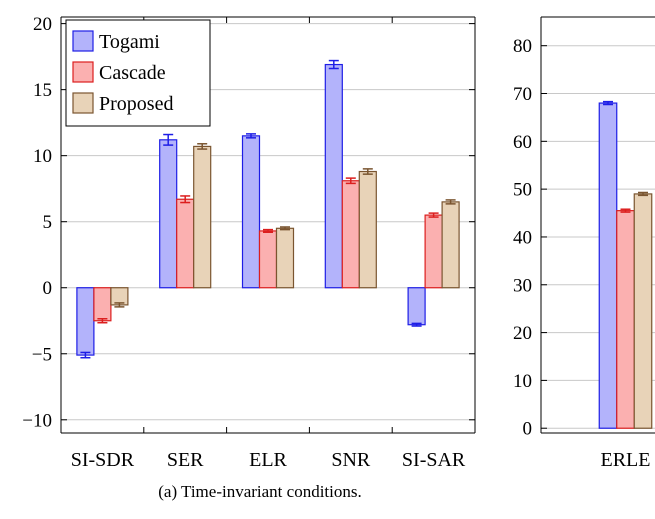  What do you see at coordinates (102, 304) in the screenshot?
I see `bar-cascade-si-sdr` at bounding box center [102, 304].